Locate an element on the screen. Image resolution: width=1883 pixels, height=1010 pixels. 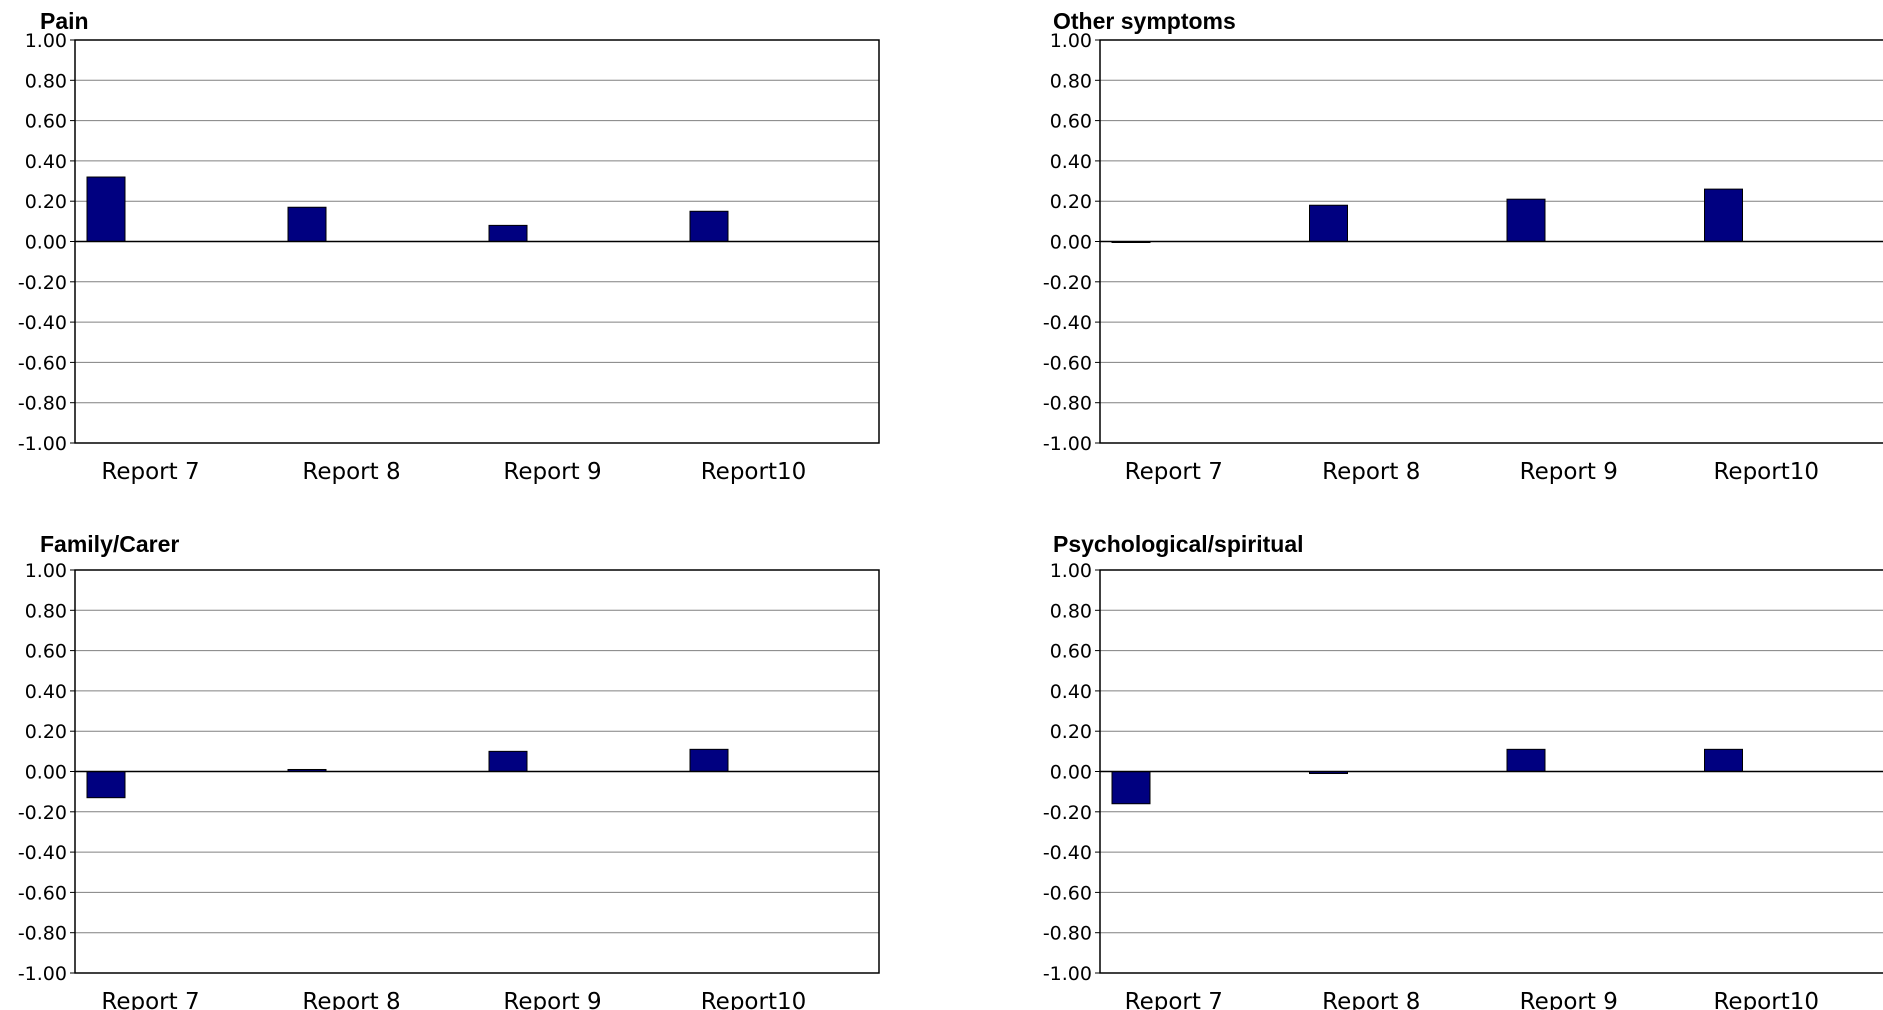
chart-title: Psychological/spiritual is located at coordinates (1178, 544).